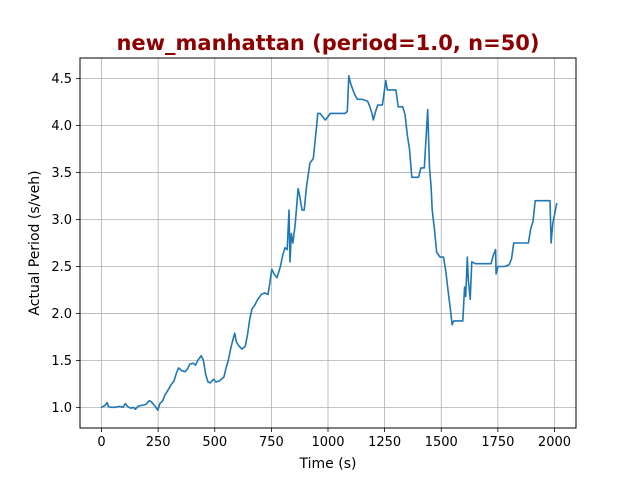 The width and height of the screenshot is (640, 480). I want to click on y-tick-label: 1.0, so click(61, 408).